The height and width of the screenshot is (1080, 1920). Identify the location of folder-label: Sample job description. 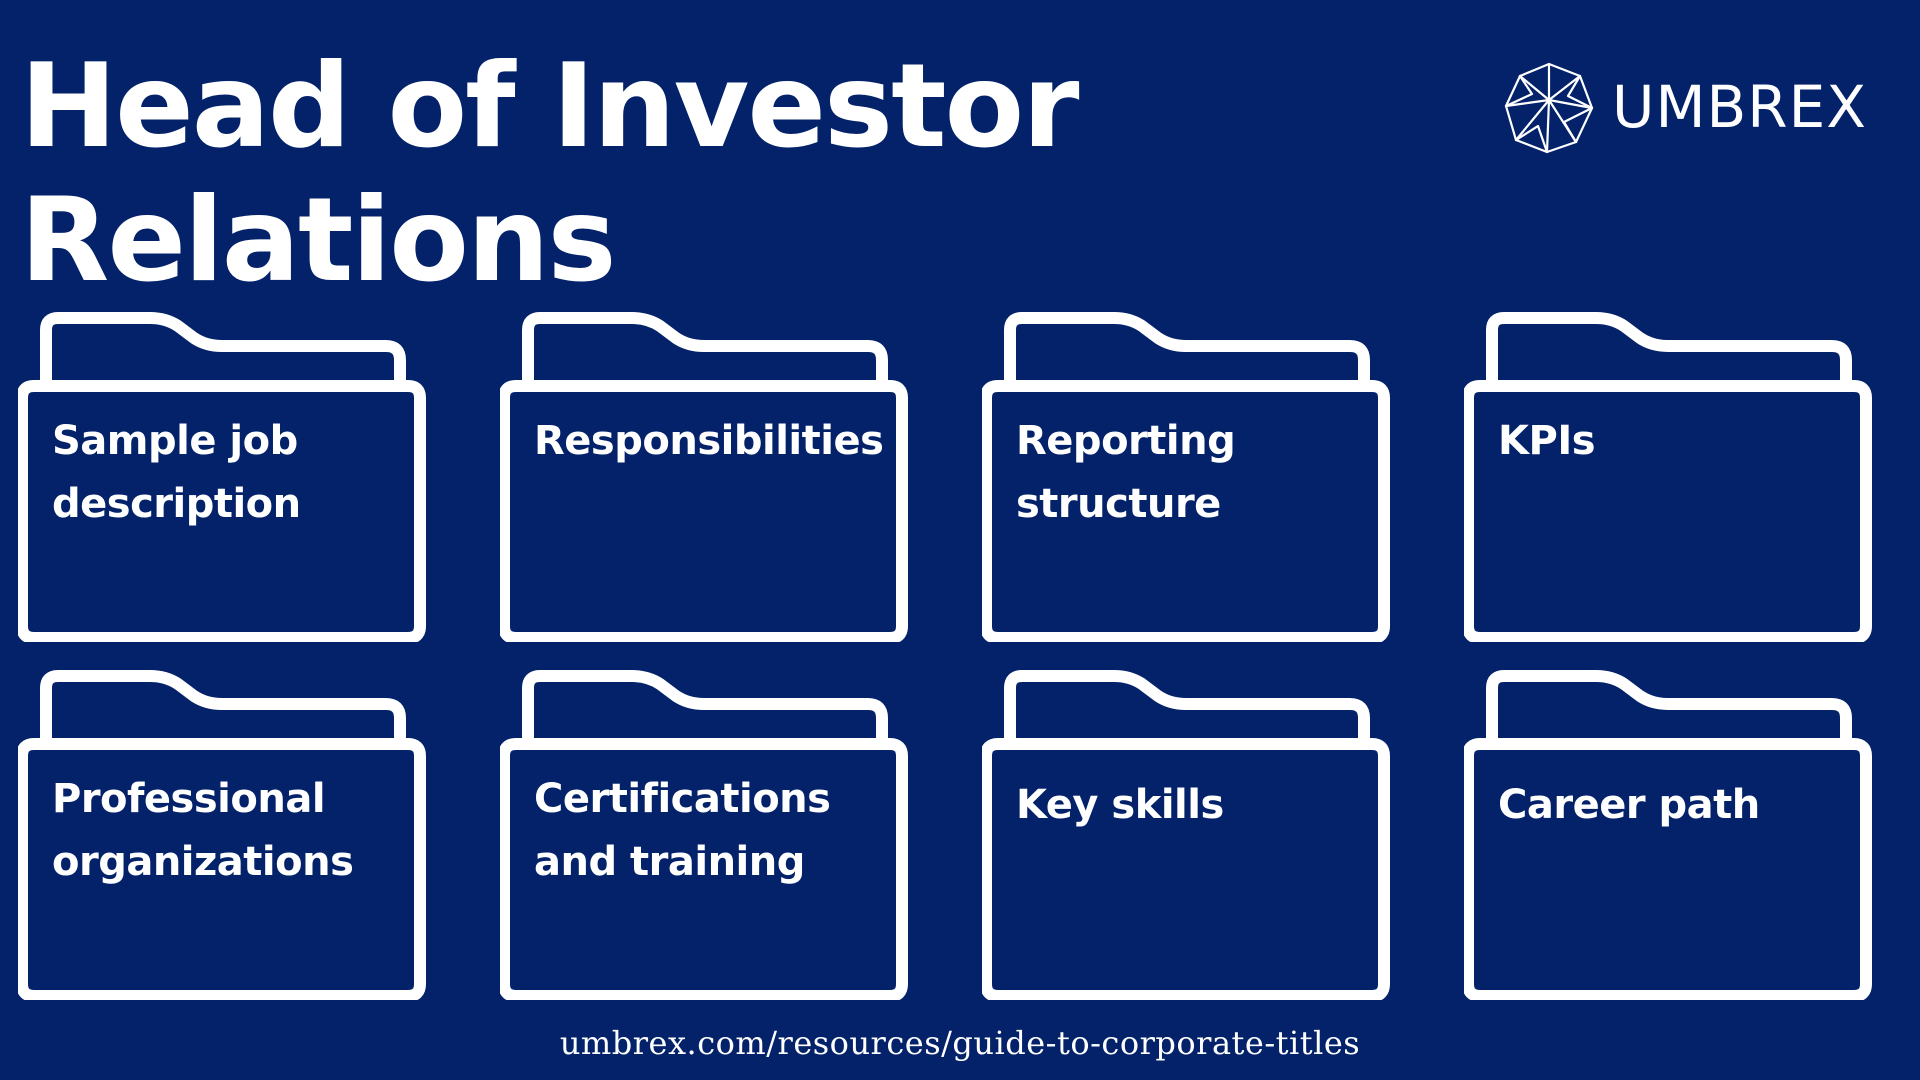
(176, 472).